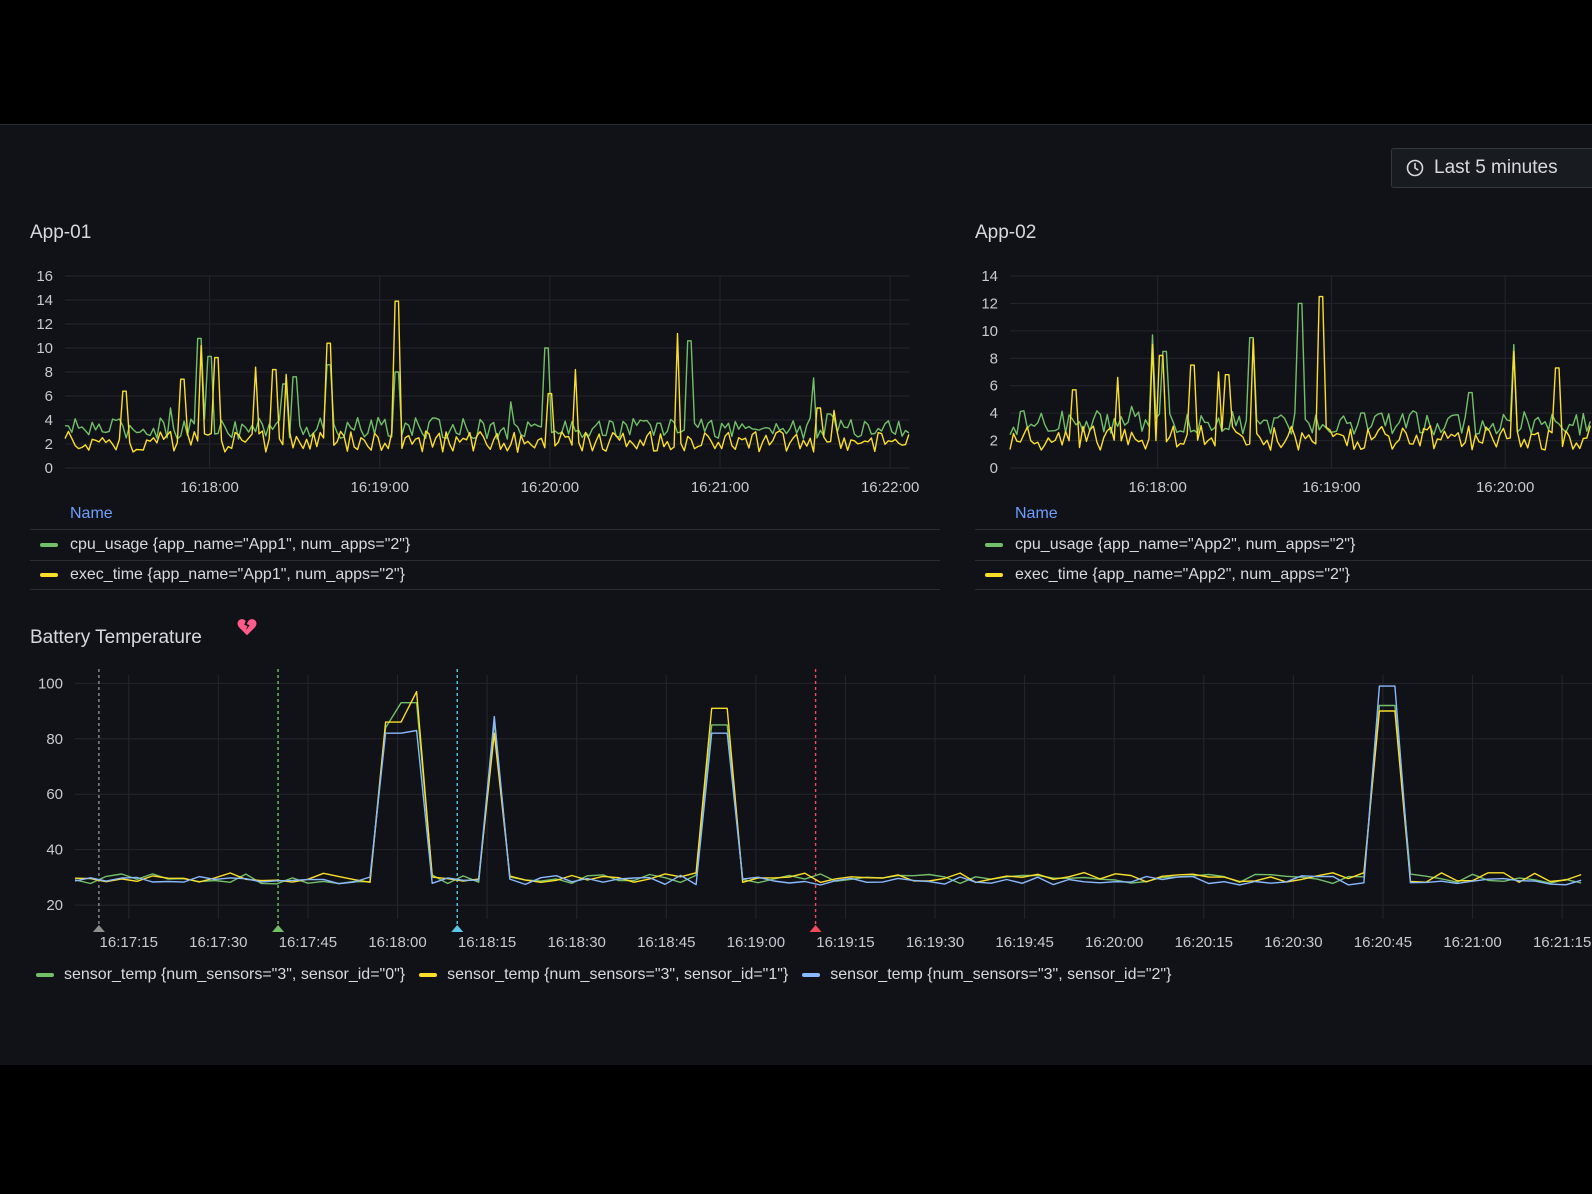  What do you see at coordinates (61, 232) in the screenshot?
I see `panel-title-app01: App-01` at bounding box center [61, 232].